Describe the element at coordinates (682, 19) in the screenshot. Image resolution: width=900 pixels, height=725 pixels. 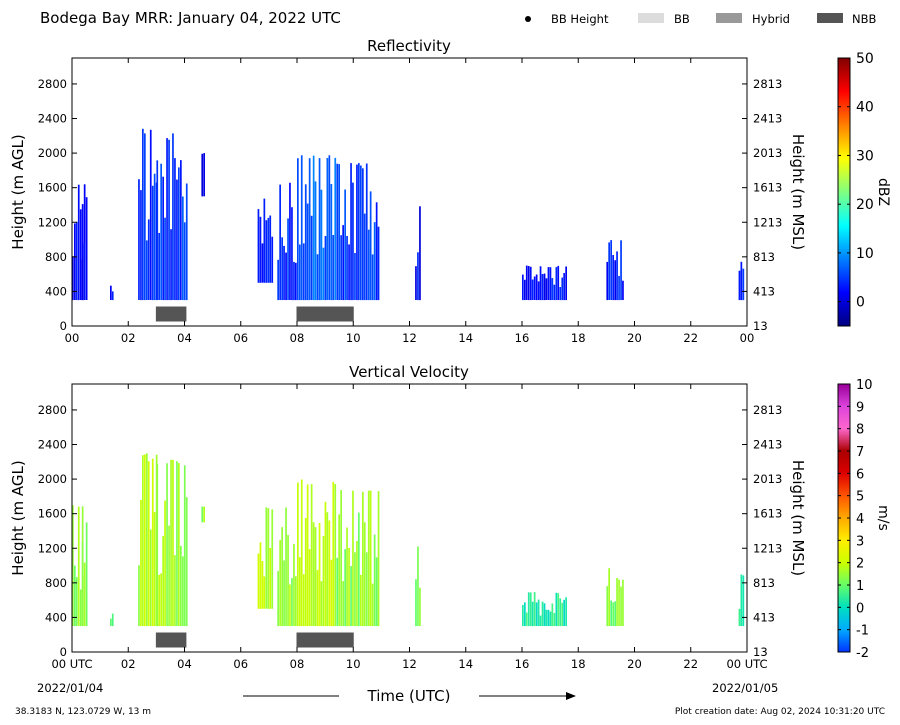
I see `legend-bb-label: BB` at that location.